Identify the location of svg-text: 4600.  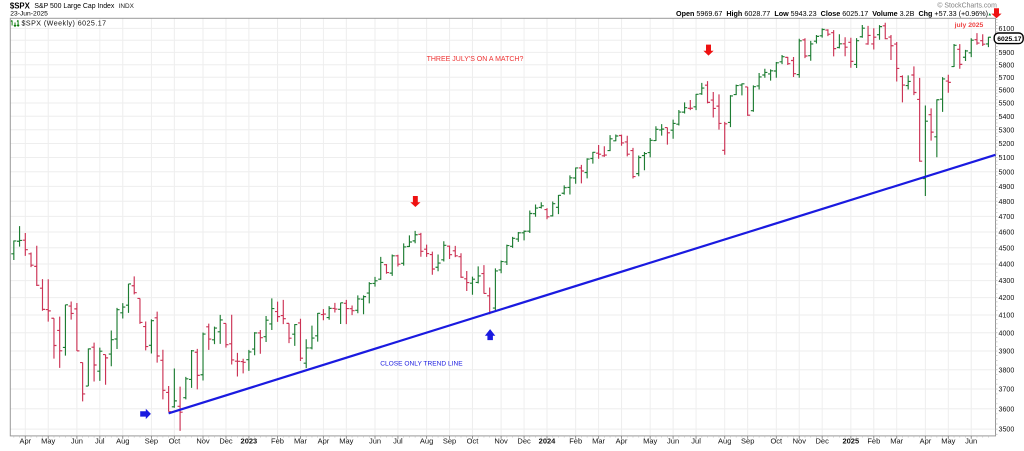
(1007, 233).